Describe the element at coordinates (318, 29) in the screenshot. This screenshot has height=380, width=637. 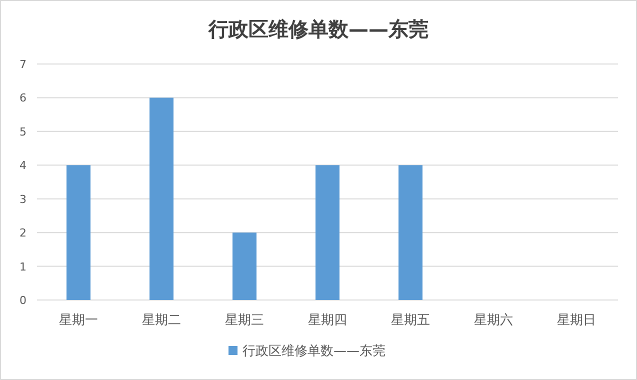
I see `chart-title: 行政区维修单数——东莞` at that location.